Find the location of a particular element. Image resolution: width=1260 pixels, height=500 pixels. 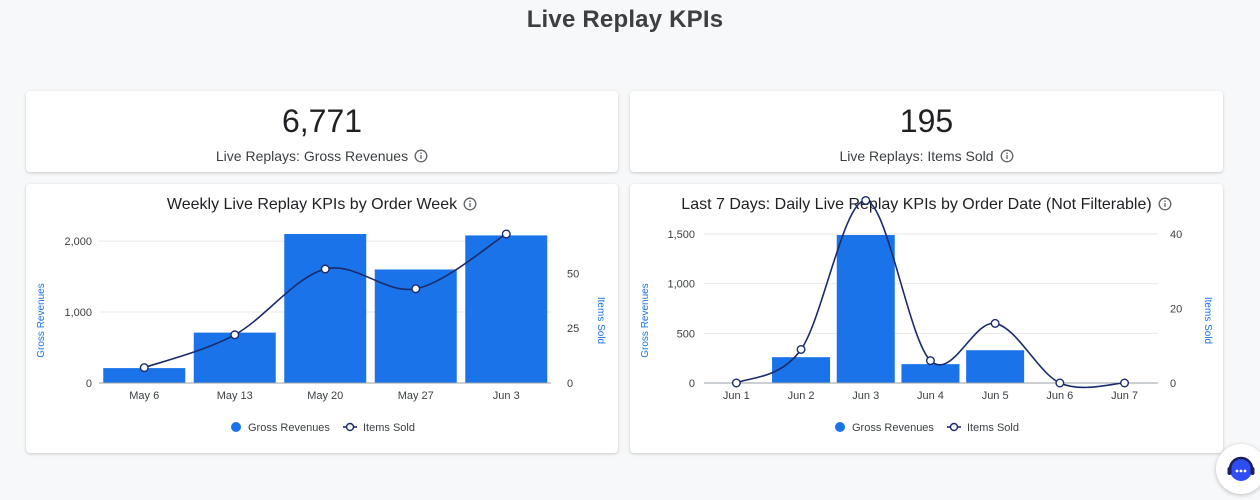

kpi-label-wrapper: Live Replays: Gross Revenues is located at coordinates (322, 157).